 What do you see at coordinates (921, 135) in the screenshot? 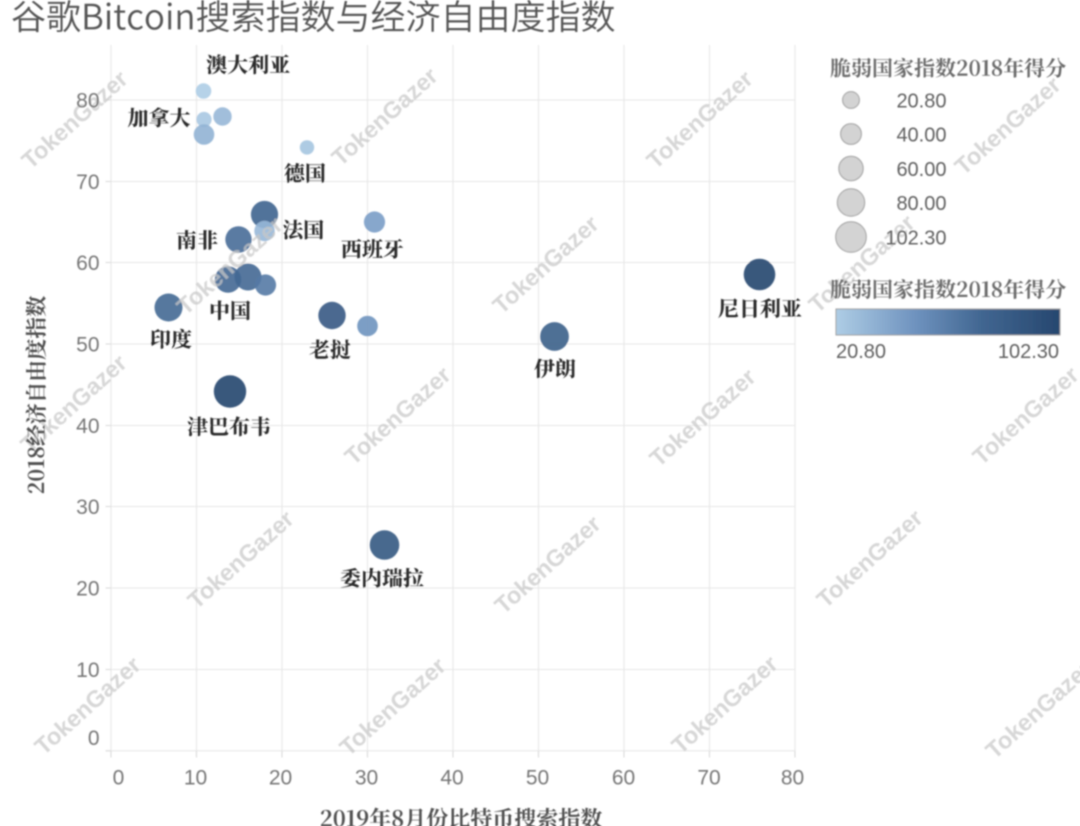
I see `svg-text: 40.00` at bounding box center [921, 135].